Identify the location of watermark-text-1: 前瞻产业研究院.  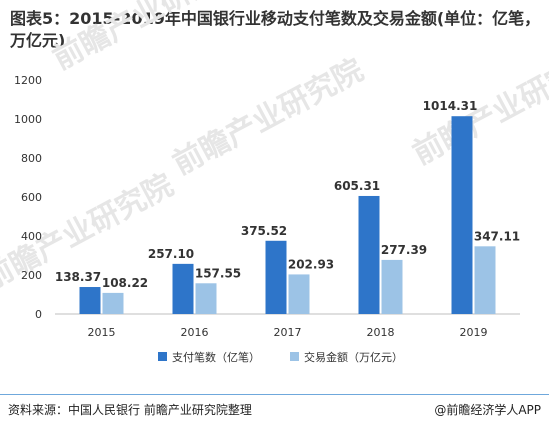
(148, 38).